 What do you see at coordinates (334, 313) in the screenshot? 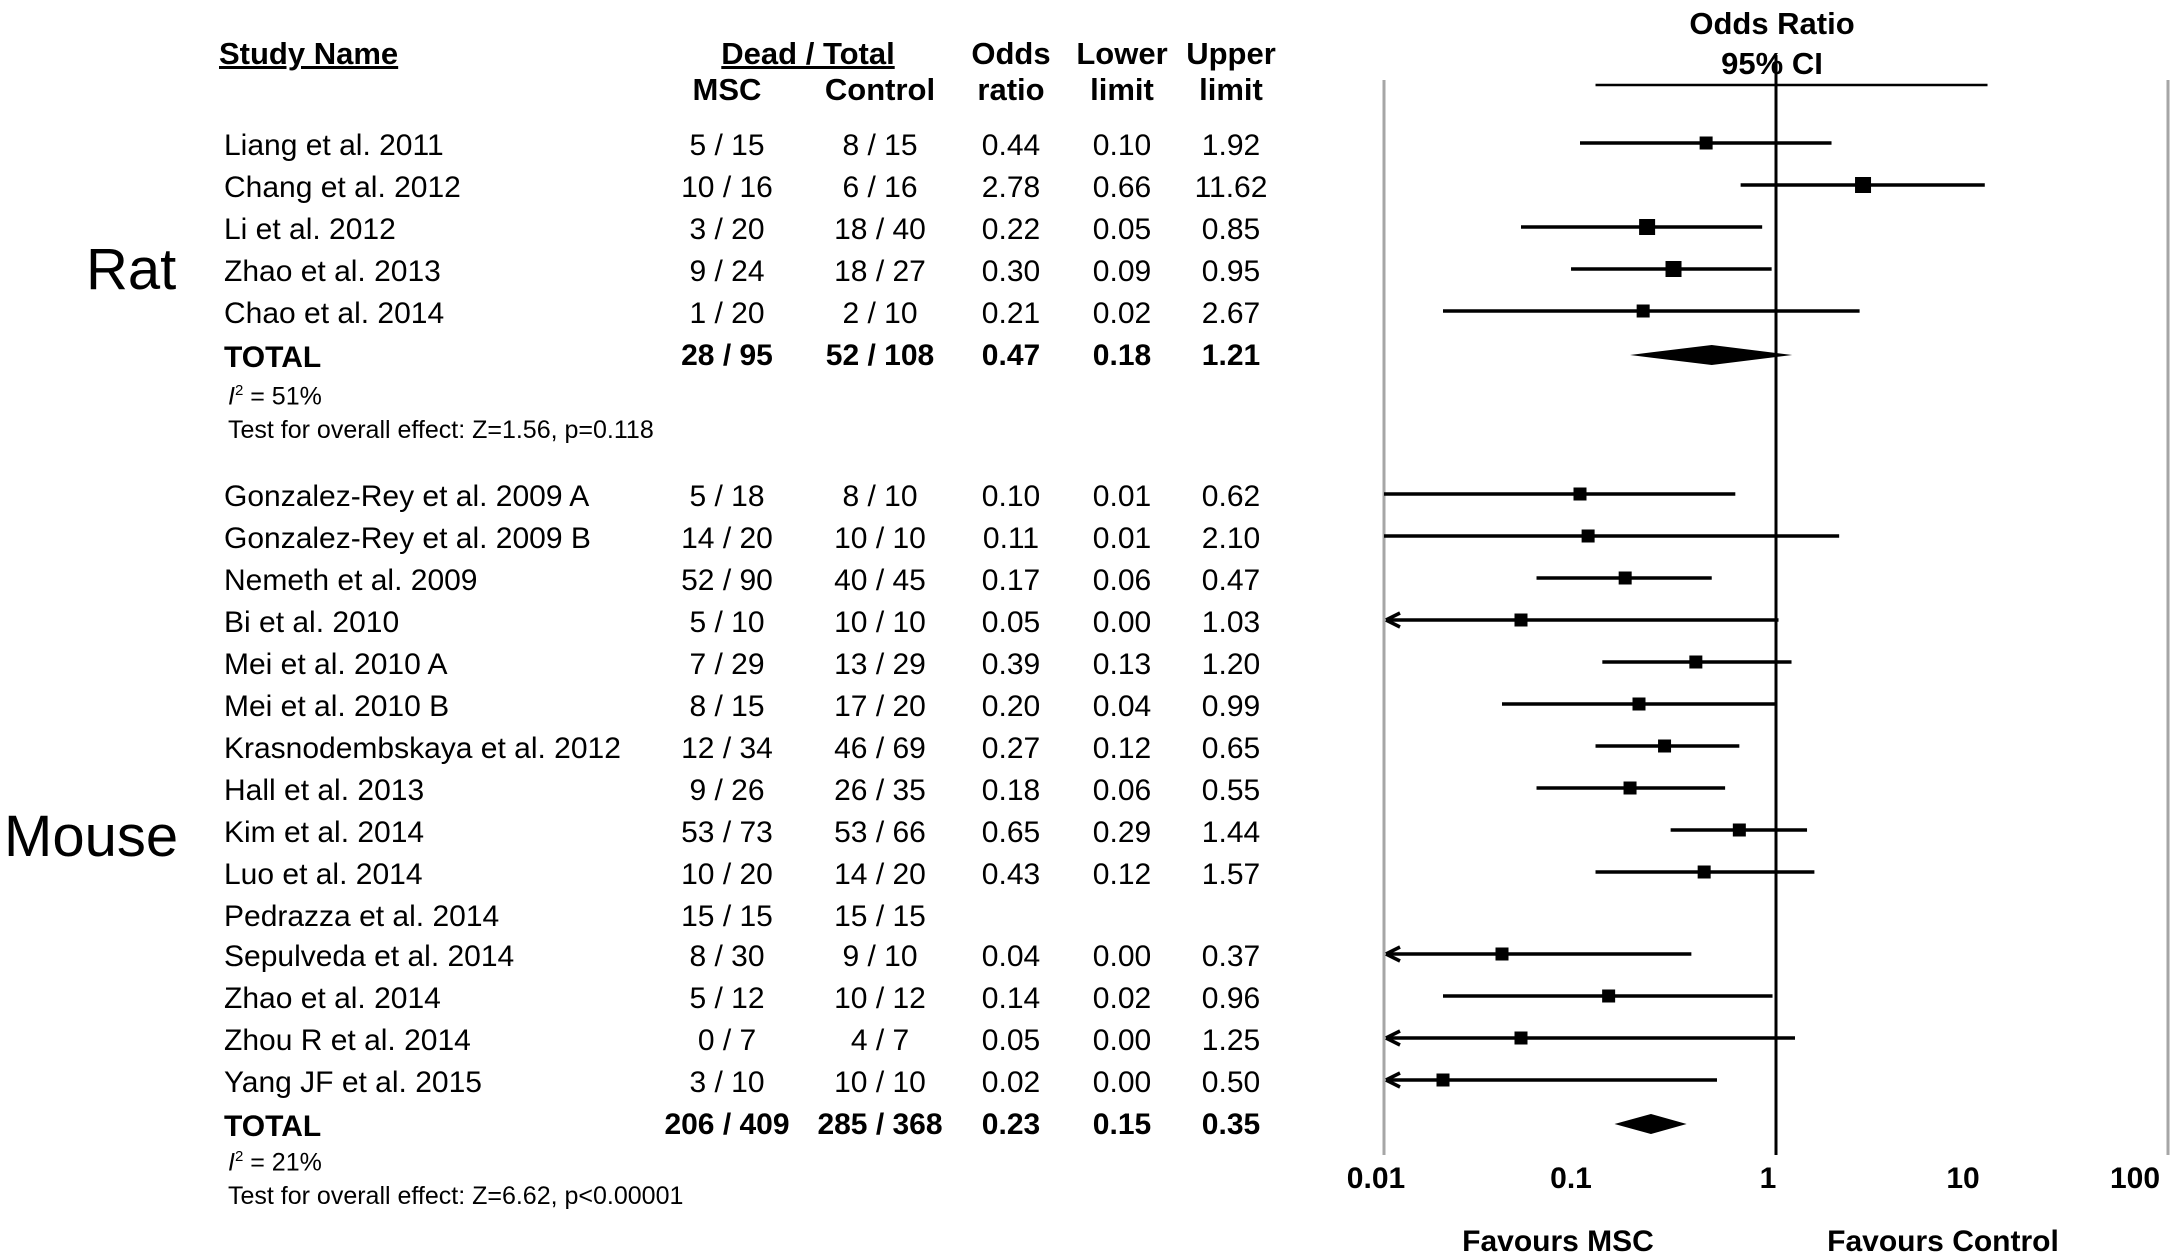
I see `study-name: Chao et al. 2014` at bounding box center [334, 313].